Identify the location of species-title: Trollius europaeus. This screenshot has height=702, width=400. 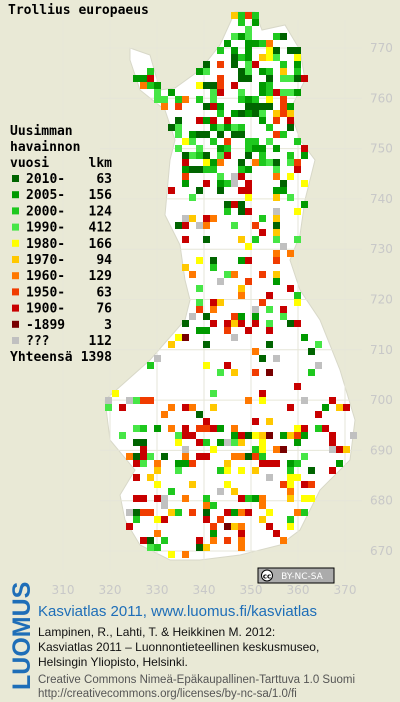
(78, 10).